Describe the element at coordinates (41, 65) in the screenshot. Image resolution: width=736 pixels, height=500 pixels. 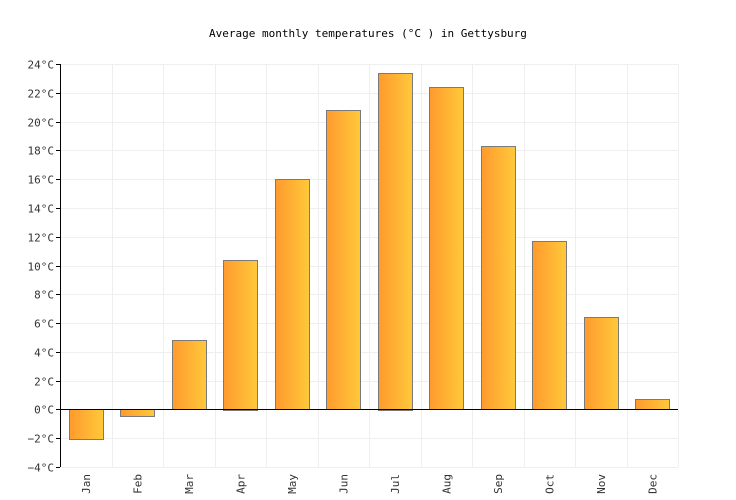
I see `y-tick-label: 24°C` at that location.